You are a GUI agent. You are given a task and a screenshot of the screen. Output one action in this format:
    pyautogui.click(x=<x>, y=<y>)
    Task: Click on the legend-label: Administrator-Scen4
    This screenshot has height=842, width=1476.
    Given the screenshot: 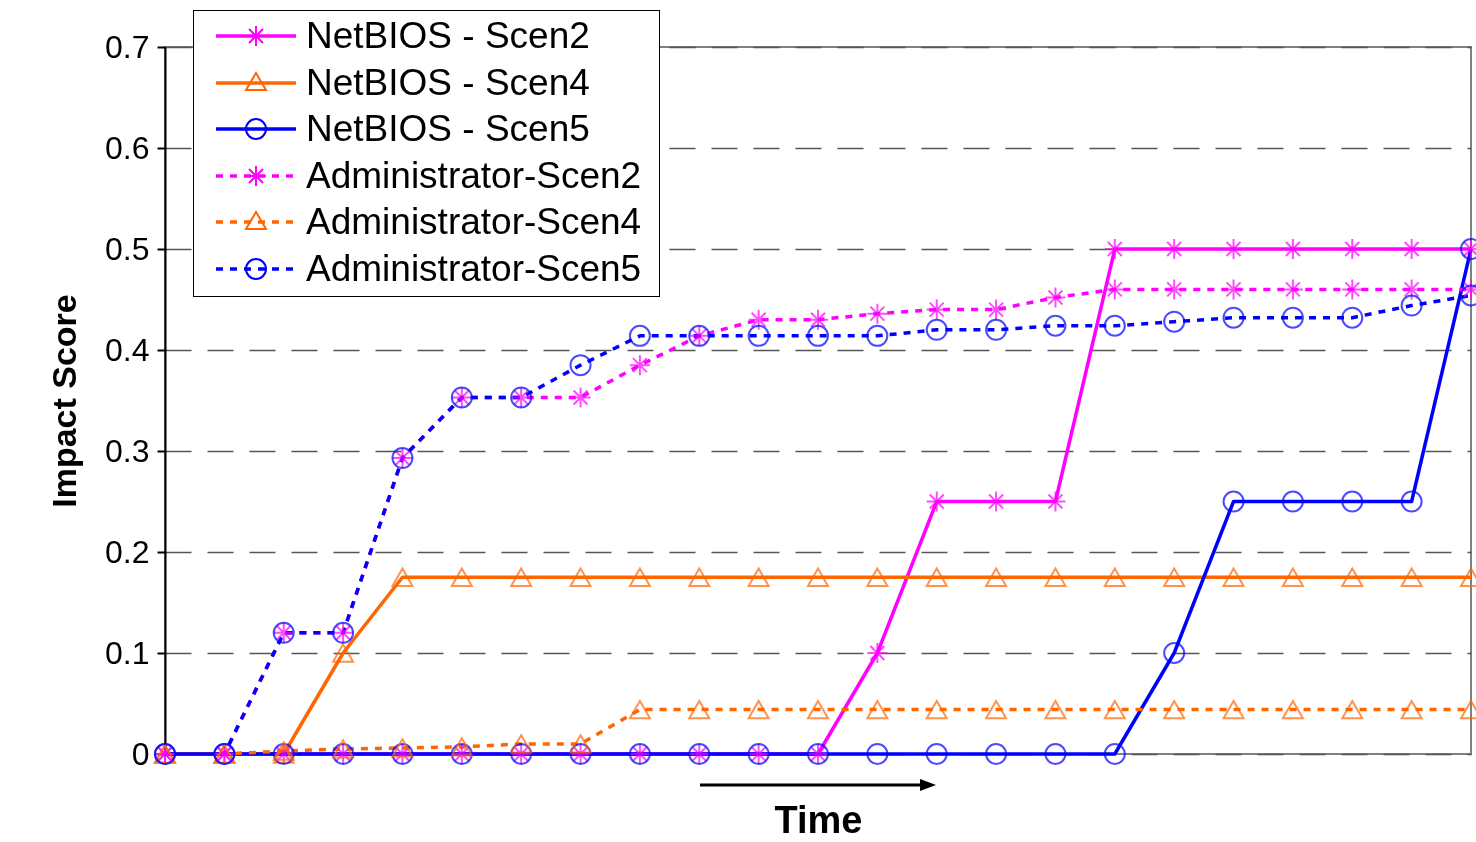 What is the action you would take?
    pyautogui.click(x=474, y=222)
    